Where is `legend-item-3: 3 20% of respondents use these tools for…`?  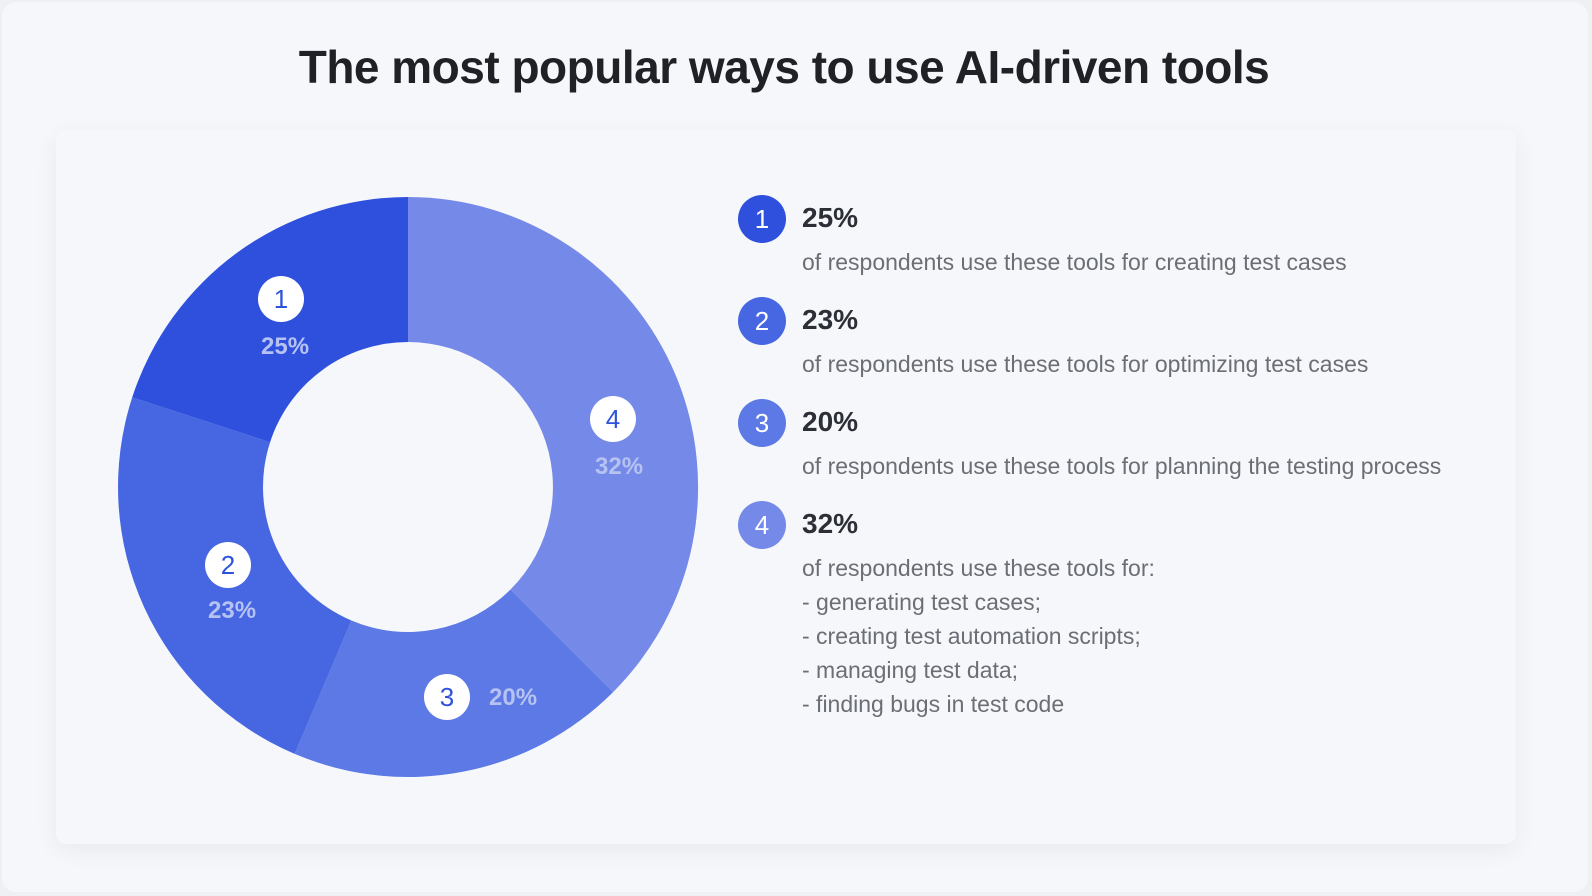
legend-item-3: 3 20% of respondents use these tools for… is located at coordinates (1108, 441).